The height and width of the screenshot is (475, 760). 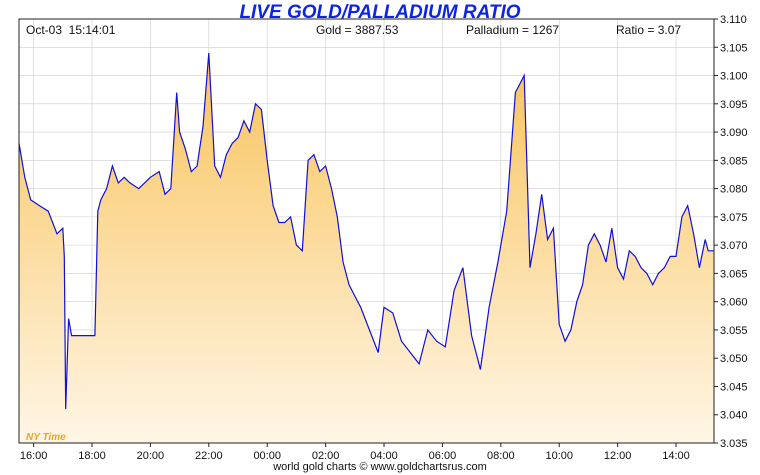 I want to click on y-tick-label: 3.095, so click(x=734, y=105).